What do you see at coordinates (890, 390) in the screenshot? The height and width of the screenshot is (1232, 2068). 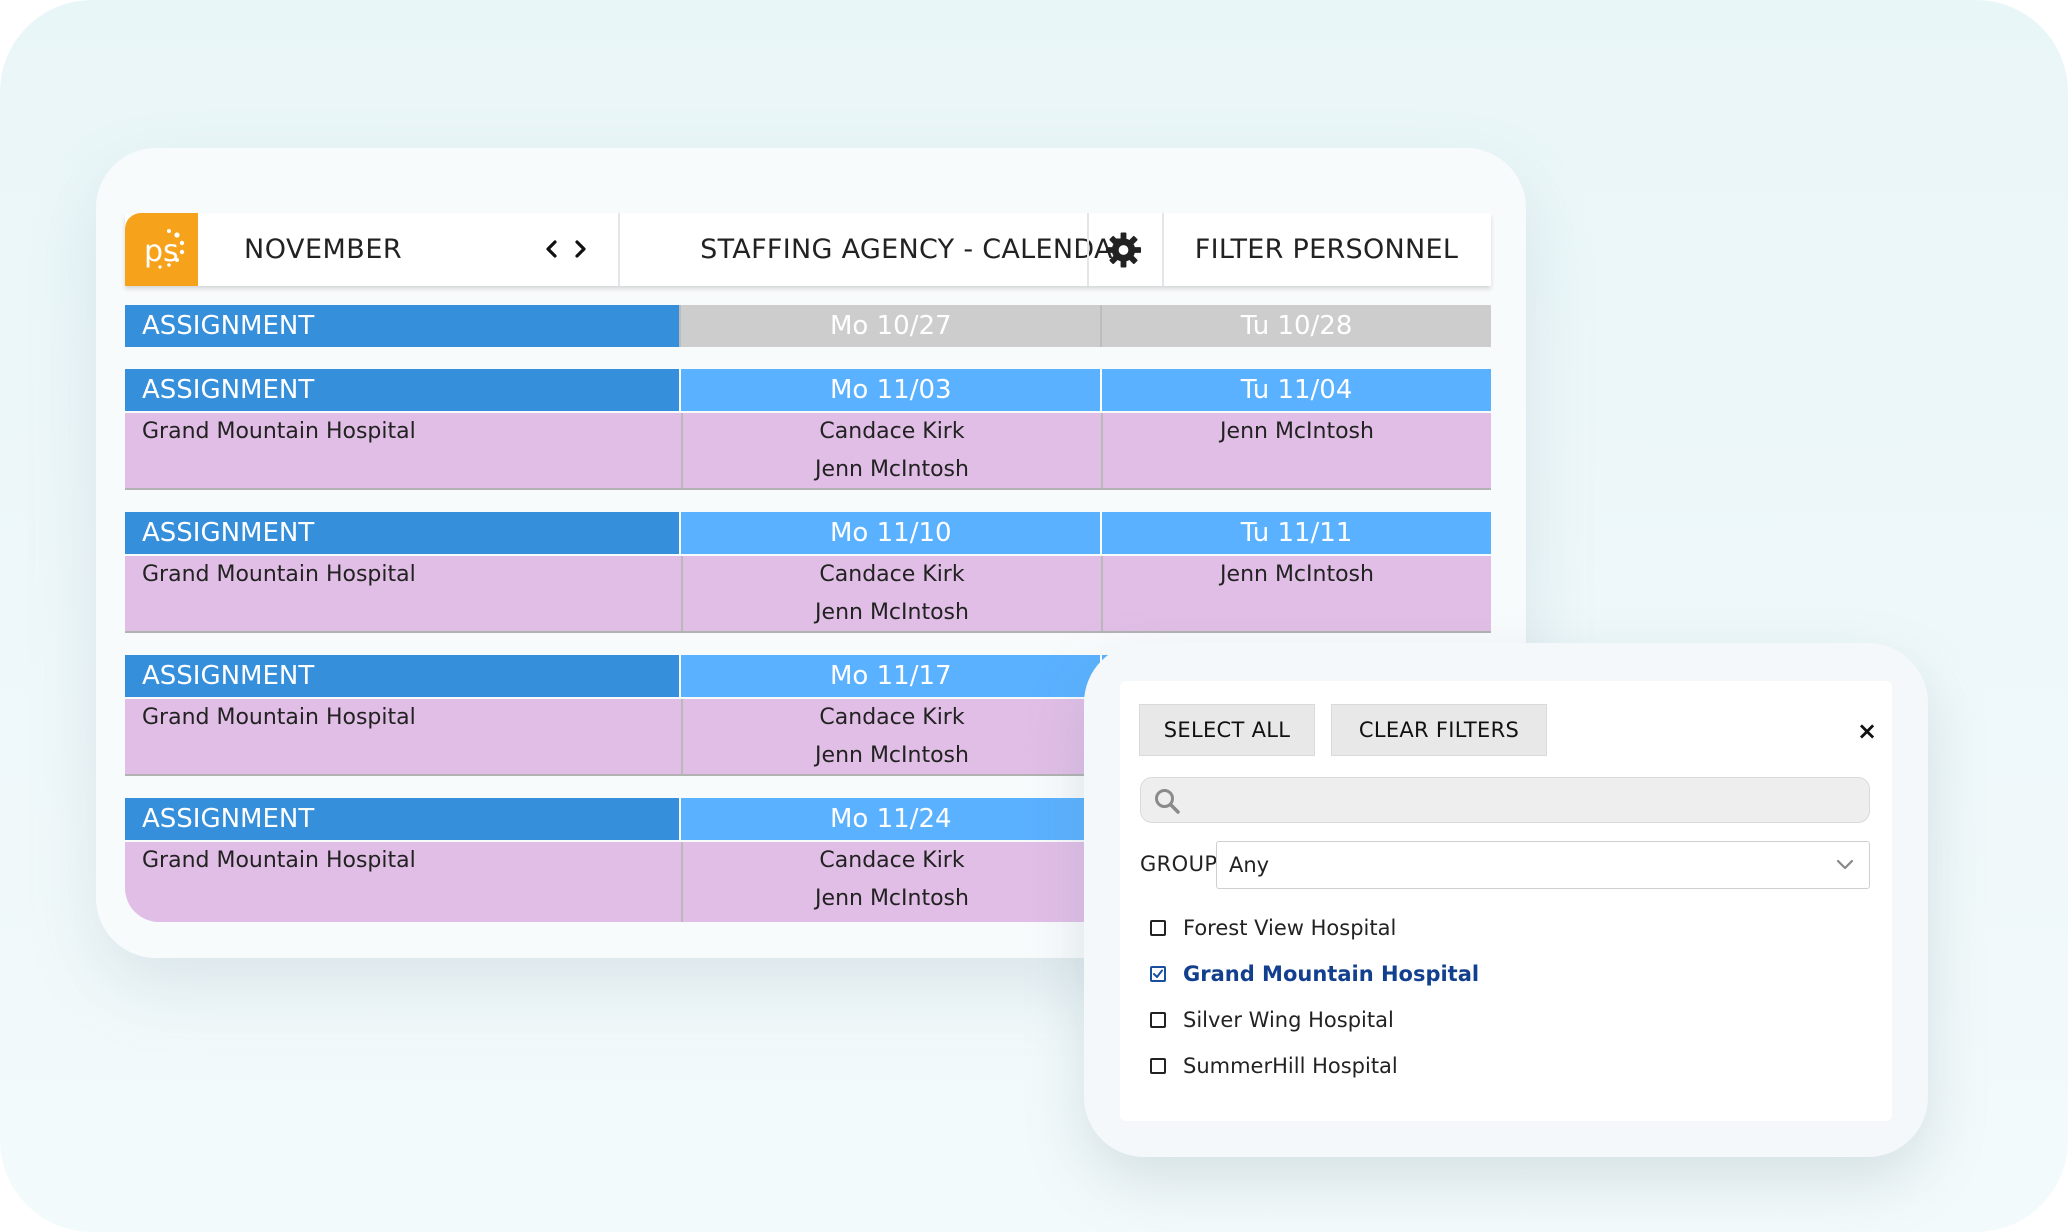 I see `day-header: Mo 11/03` at bounding box center [890, 390].